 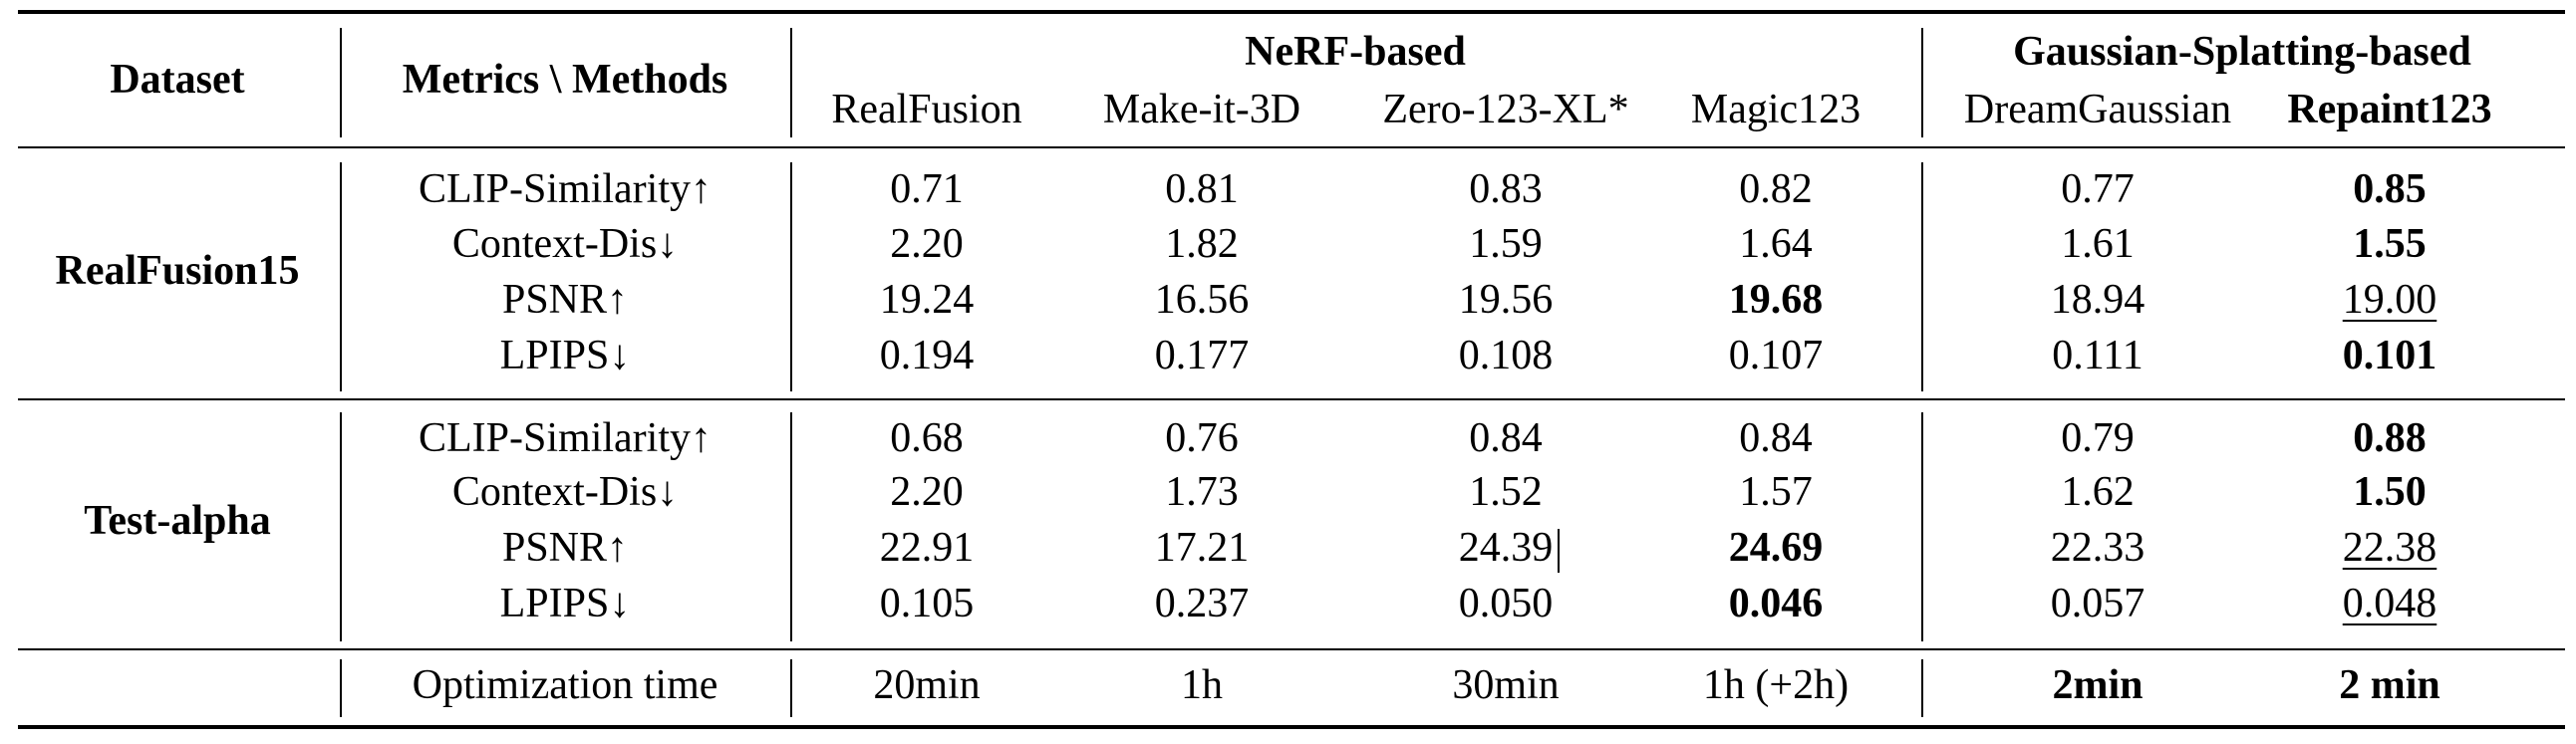 I want to click on value-cell: 0.108, so click(x=1506, y=356).